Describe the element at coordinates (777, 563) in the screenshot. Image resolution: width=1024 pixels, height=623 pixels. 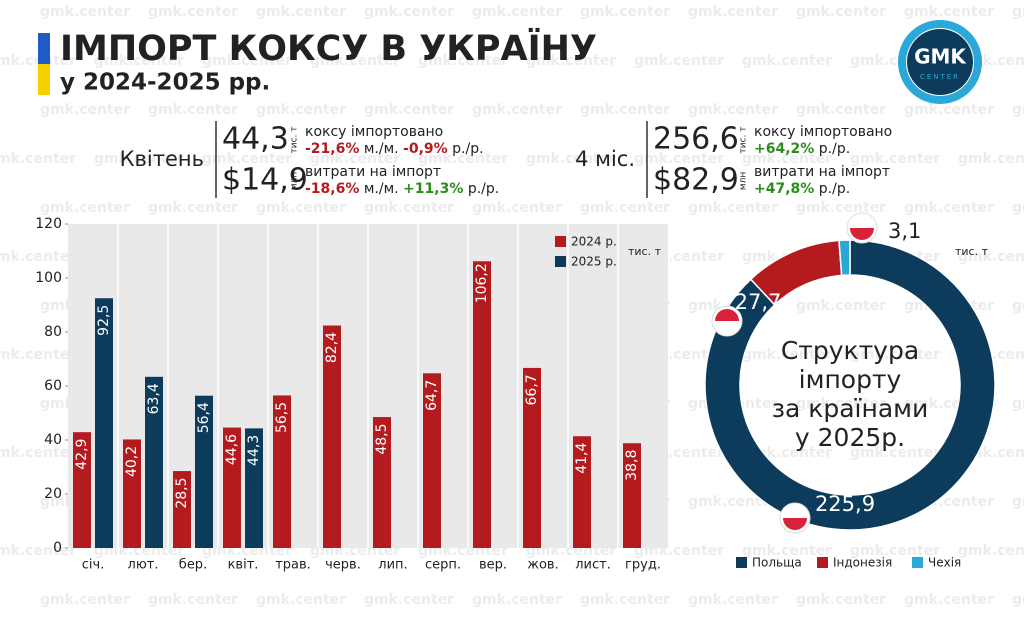
I see `legend-label: Польща` at that location.